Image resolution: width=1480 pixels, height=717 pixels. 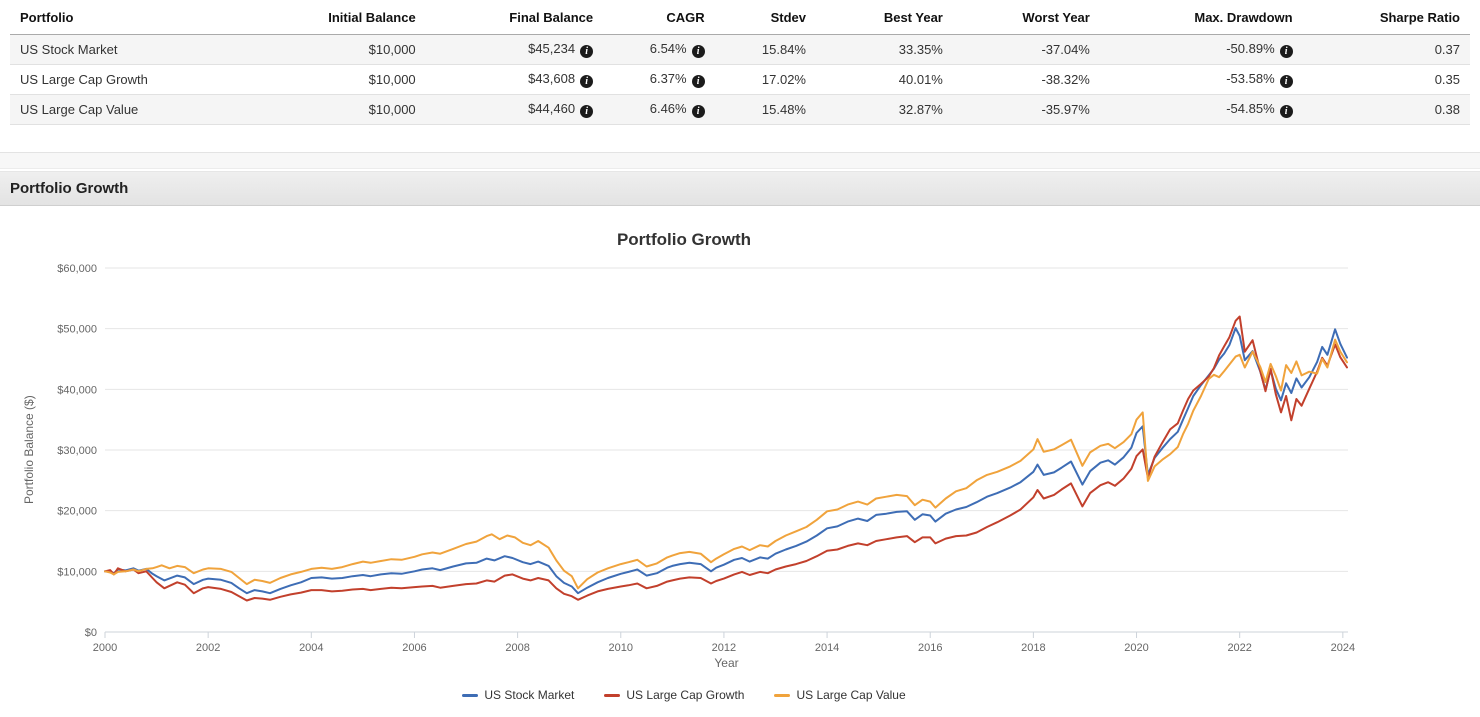 What do you see at coordinates (77, 330) in the screenshot?
I see `y-tick-label: $50,000` at bounding box center [77, 330].